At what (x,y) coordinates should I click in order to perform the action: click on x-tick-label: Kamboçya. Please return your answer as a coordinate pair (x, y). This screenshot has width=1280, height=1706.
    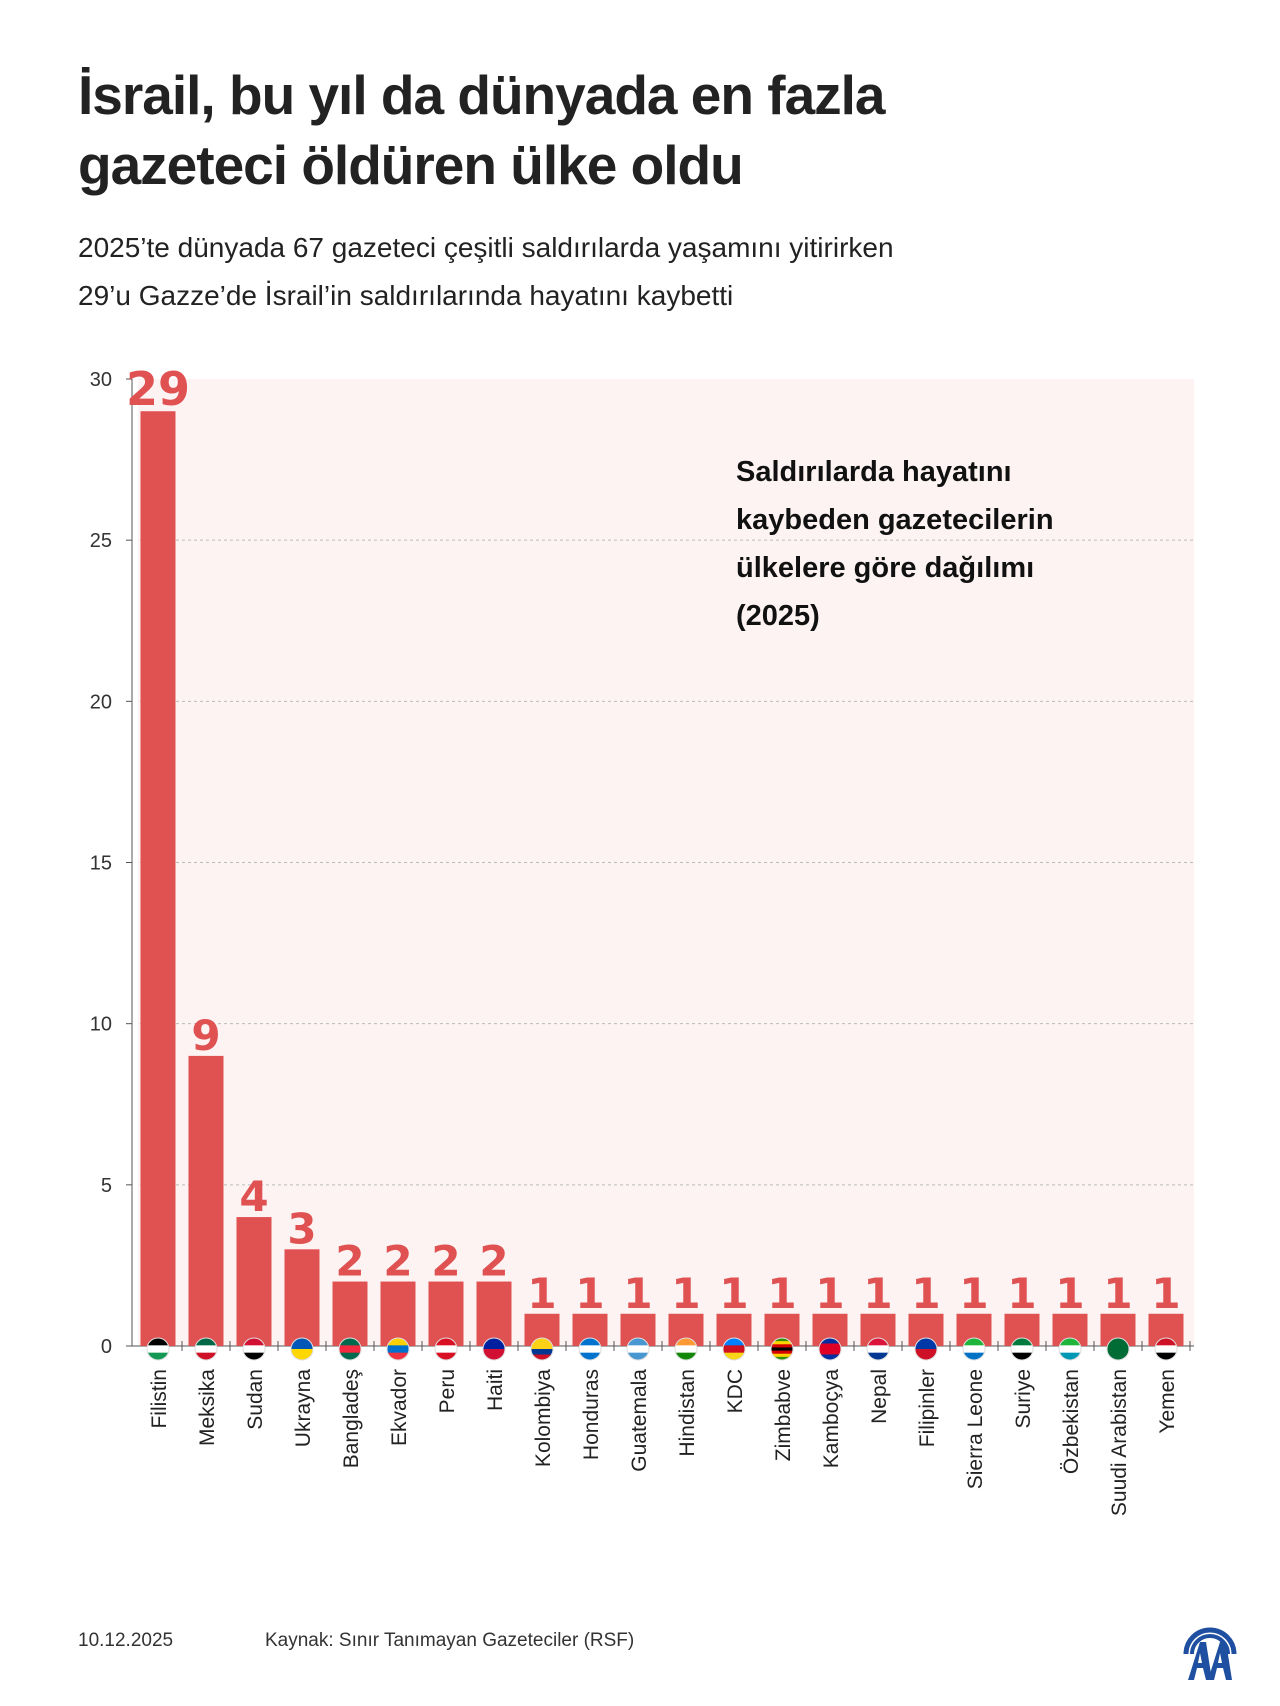
    Looking at the image, I should click on (831, 1419).